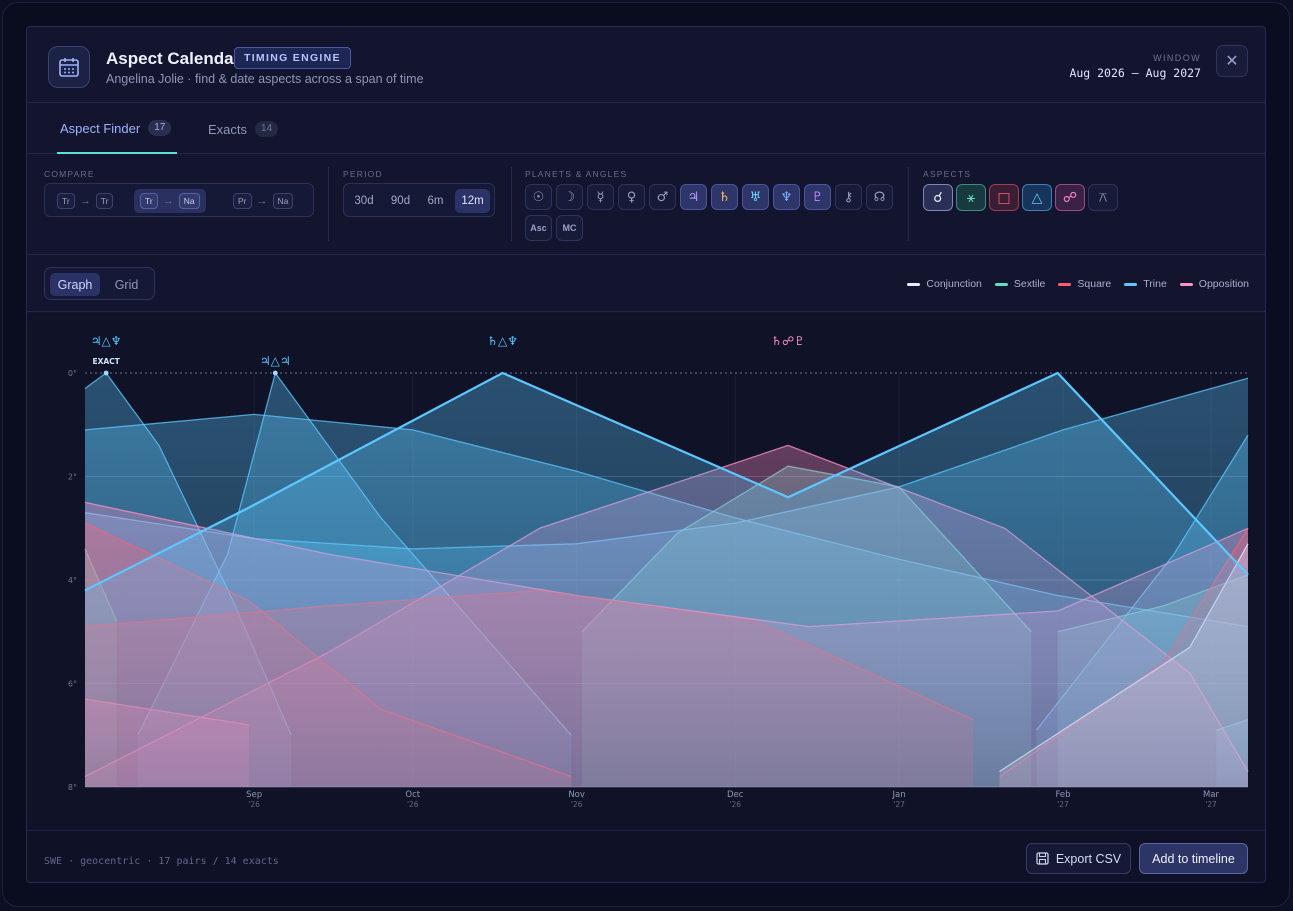 This screenshot has height=911, width=1293. What do you see at coordinates (879, 197) in the screenshot?
I see `planet-node-button: ☊` at bounding box center [879, 197].